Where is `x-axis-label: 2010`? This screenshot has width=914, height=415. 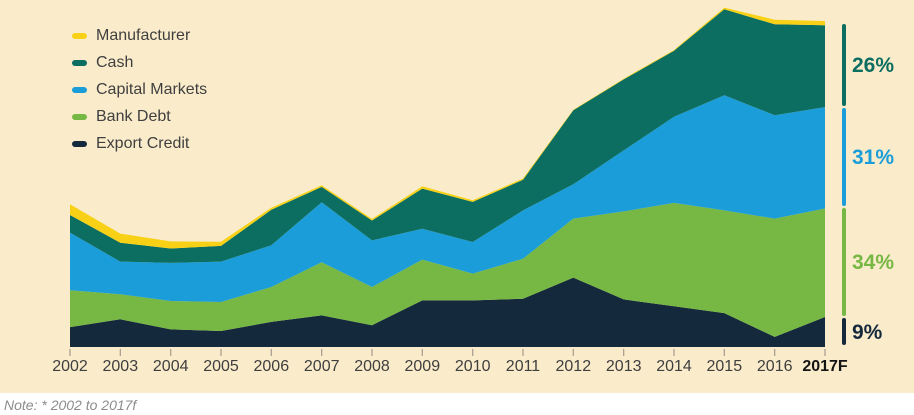
x-axis-label: 2010 is located at coordinates (472, 366).